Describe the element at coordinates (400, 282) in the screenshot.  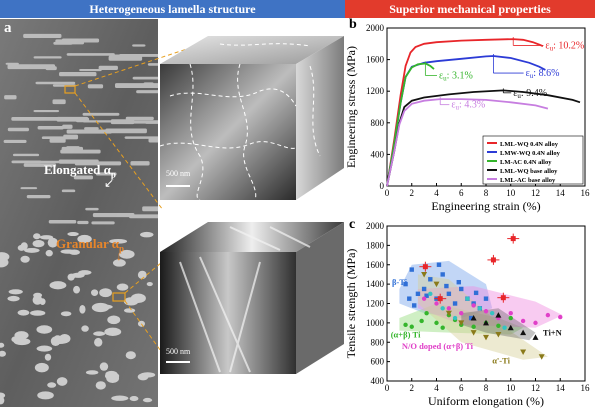
I see `region-label: β-Ti` at that location.